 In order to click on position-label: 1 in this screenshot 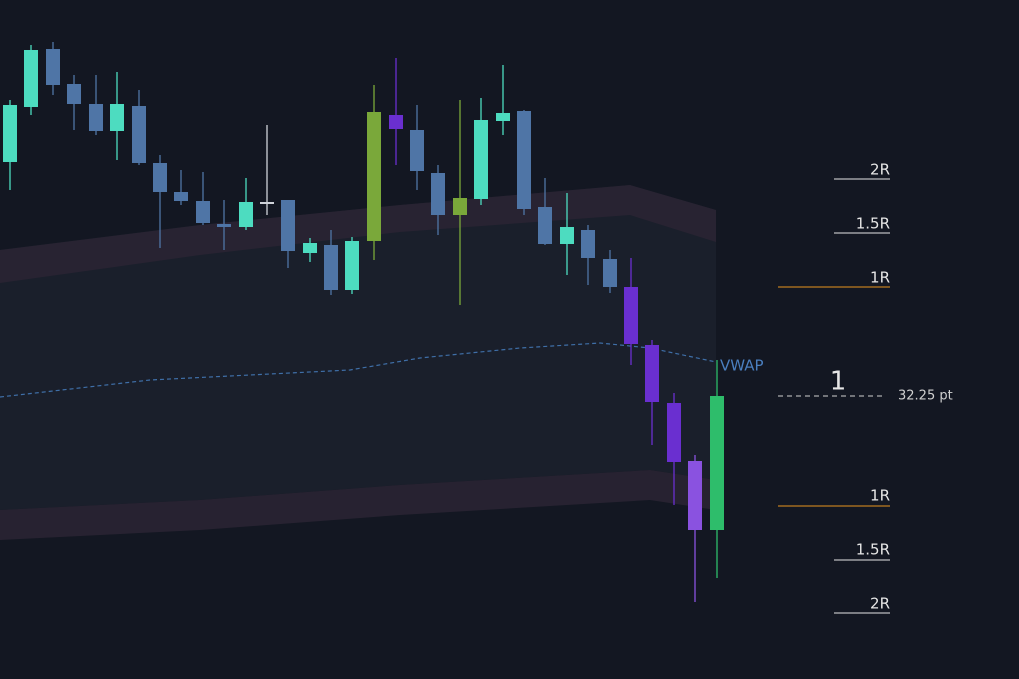, I will do `click(838, 382)`.